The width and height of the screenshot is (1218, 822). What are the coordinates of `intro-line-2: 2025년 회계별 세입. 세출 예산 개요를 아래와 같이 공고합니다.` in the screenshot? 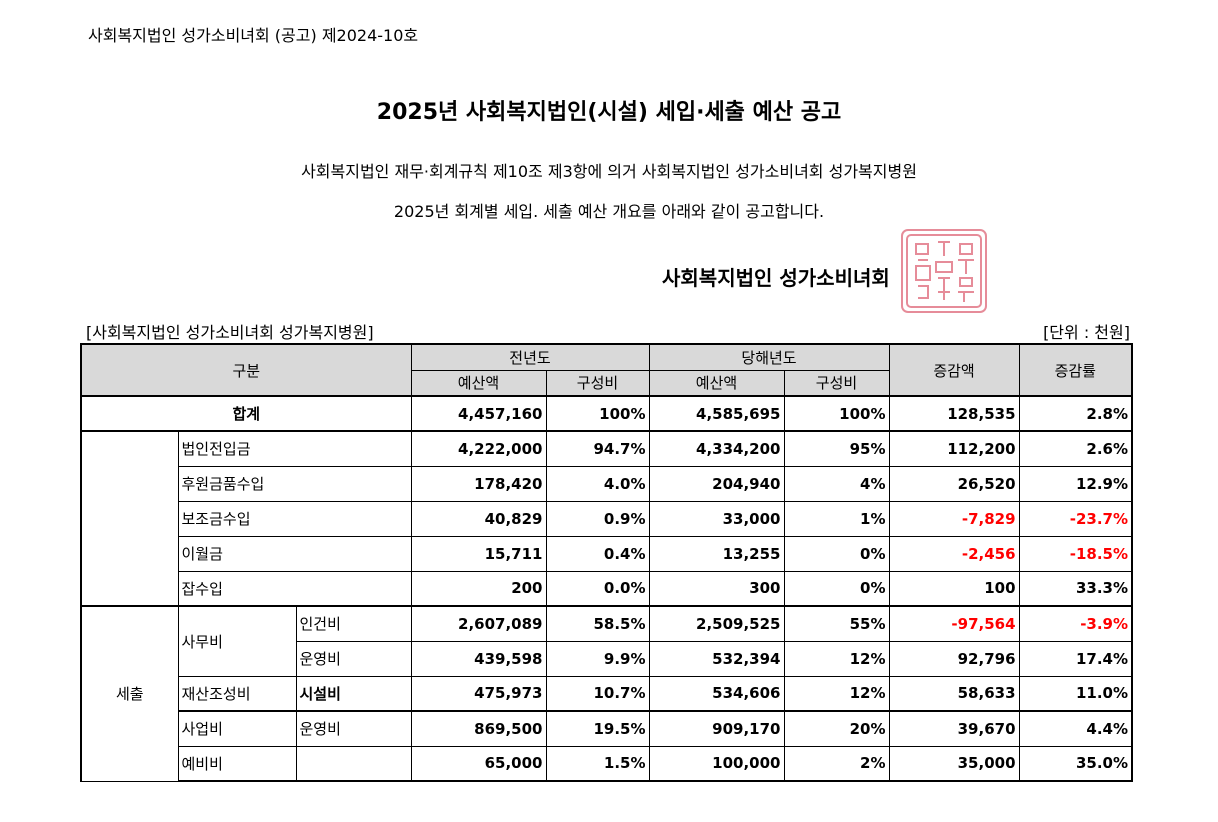 It's located at (609, 211).